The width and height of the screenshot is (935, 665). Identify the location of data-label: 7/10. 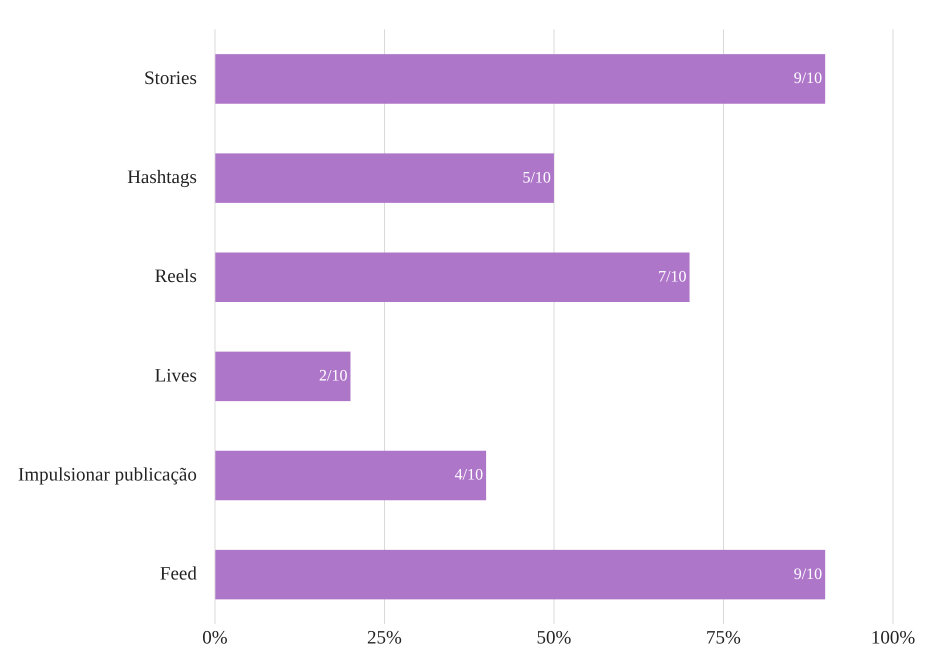
(672, 277).